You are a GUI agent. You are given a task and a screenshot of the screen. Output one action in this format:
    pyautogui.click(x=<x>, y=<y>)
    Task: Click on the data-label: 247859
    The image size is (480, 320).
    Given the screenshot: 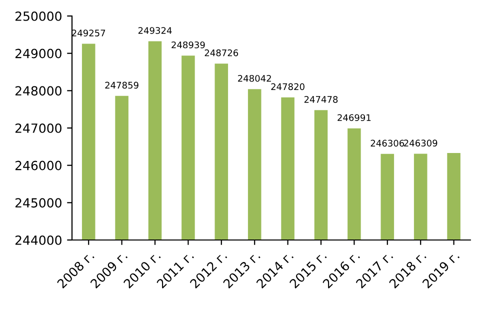 What is the action you would take?
    pyautogui.click(x=121, y=85)
    